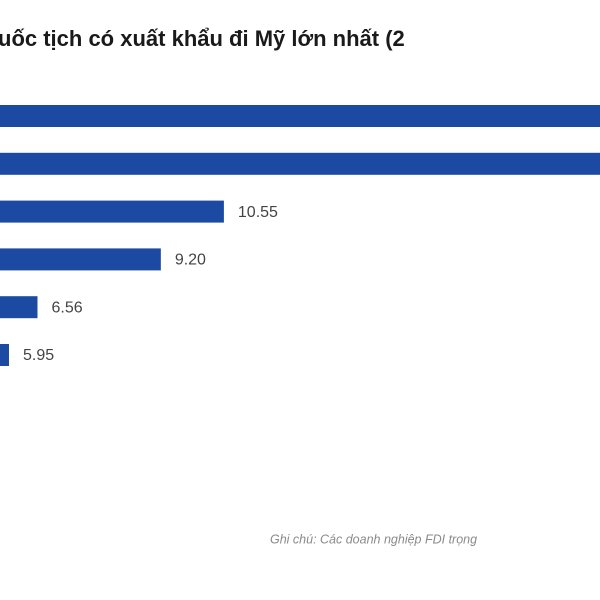  What do you see at coordinates (190, 260) in the screenshot?
I see `value-label: 9.20` at bounding box center [190, 260].